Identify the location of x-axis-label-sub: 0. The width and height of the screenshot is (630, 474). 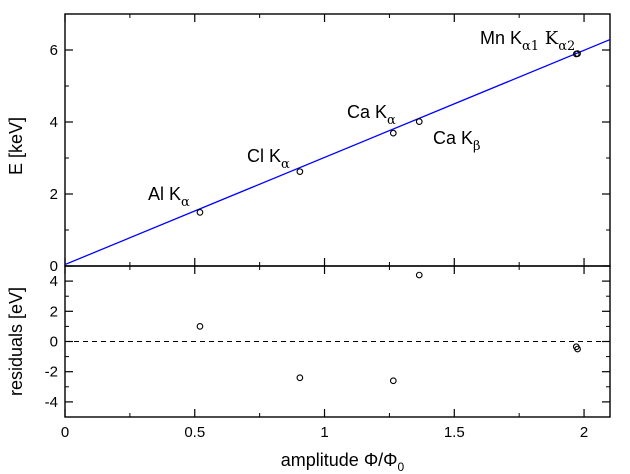
(401, 467).